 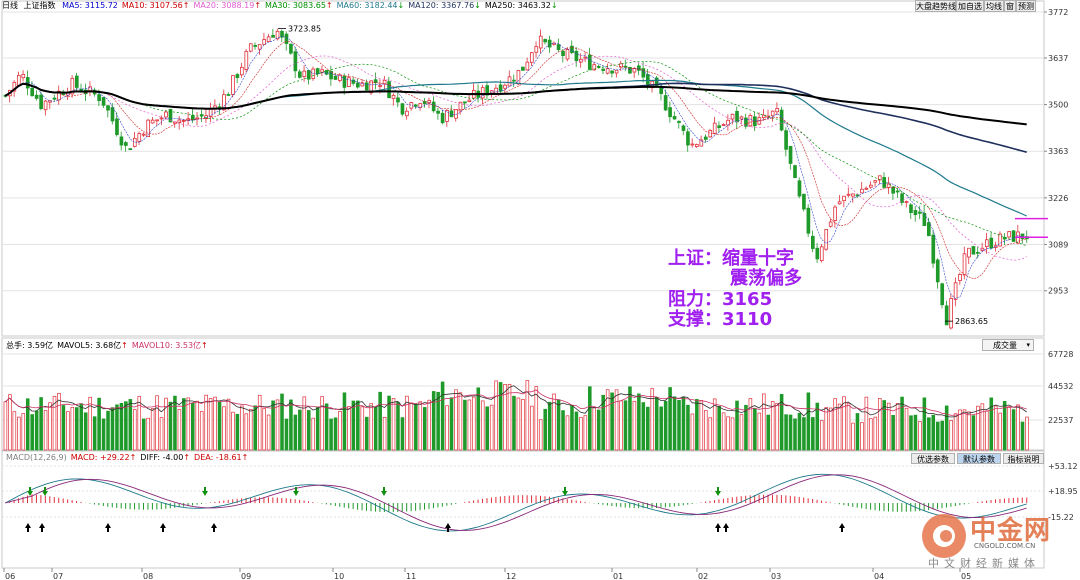 What do you see at coordinates (204, 345) in the screenshot?
I see `arrow-up-icon: ↑` at bounding box center [204, 345].